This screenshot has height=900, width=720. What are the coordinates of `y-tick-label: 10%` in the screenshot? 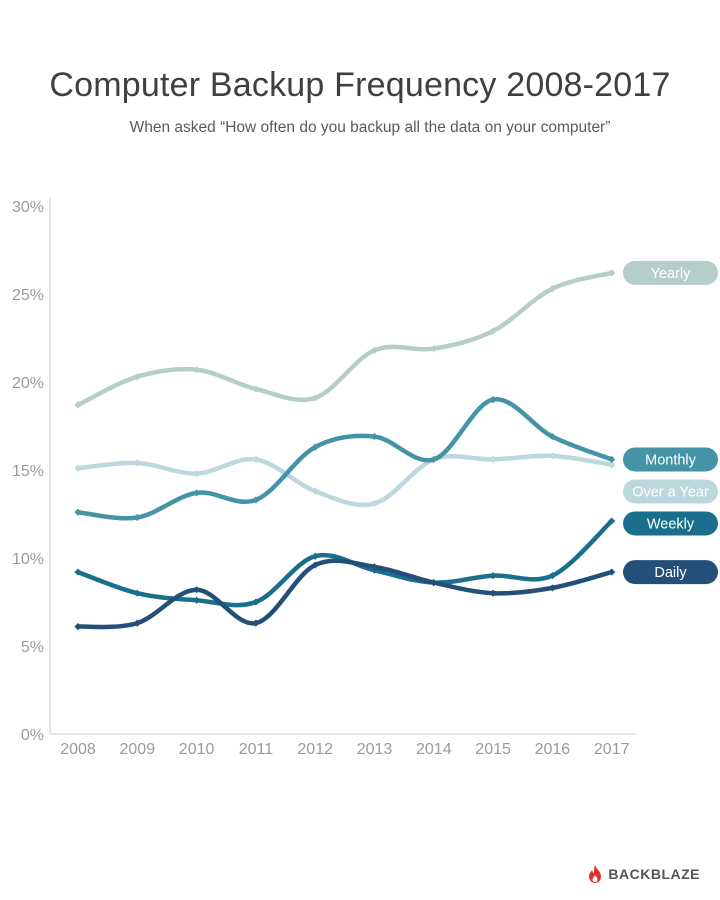 It's located at (28, 559).